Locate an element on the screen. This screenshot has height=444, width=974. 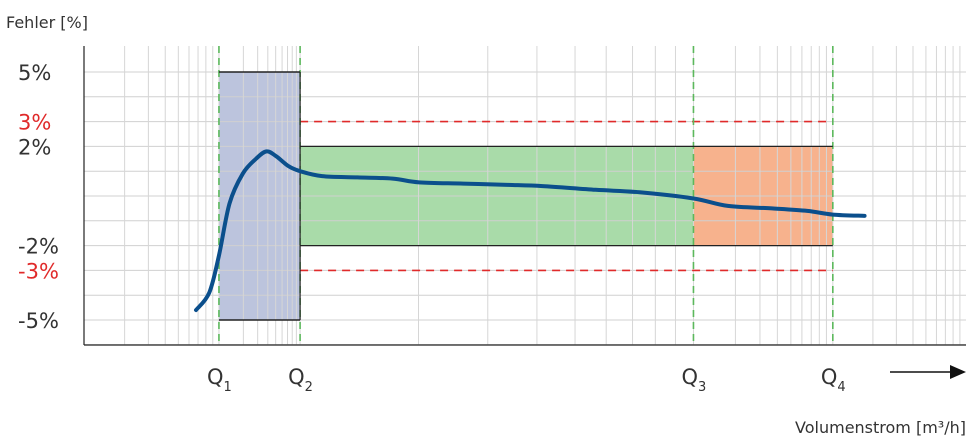
y-tick-label: 5% is located at coordinates (34, 73).